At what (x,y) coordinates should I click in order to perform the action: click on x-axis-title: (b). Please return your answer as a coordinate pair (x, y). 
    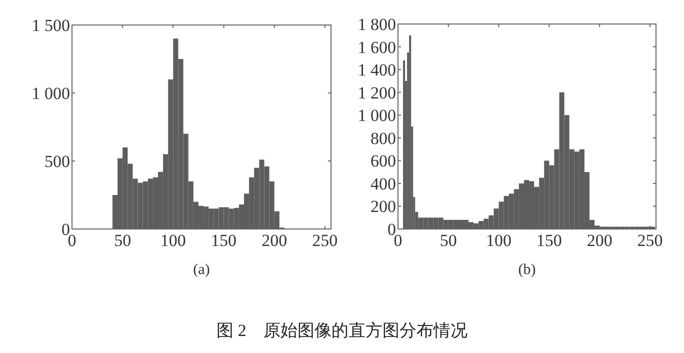
    Looking at the image, I should click on (527, 270).